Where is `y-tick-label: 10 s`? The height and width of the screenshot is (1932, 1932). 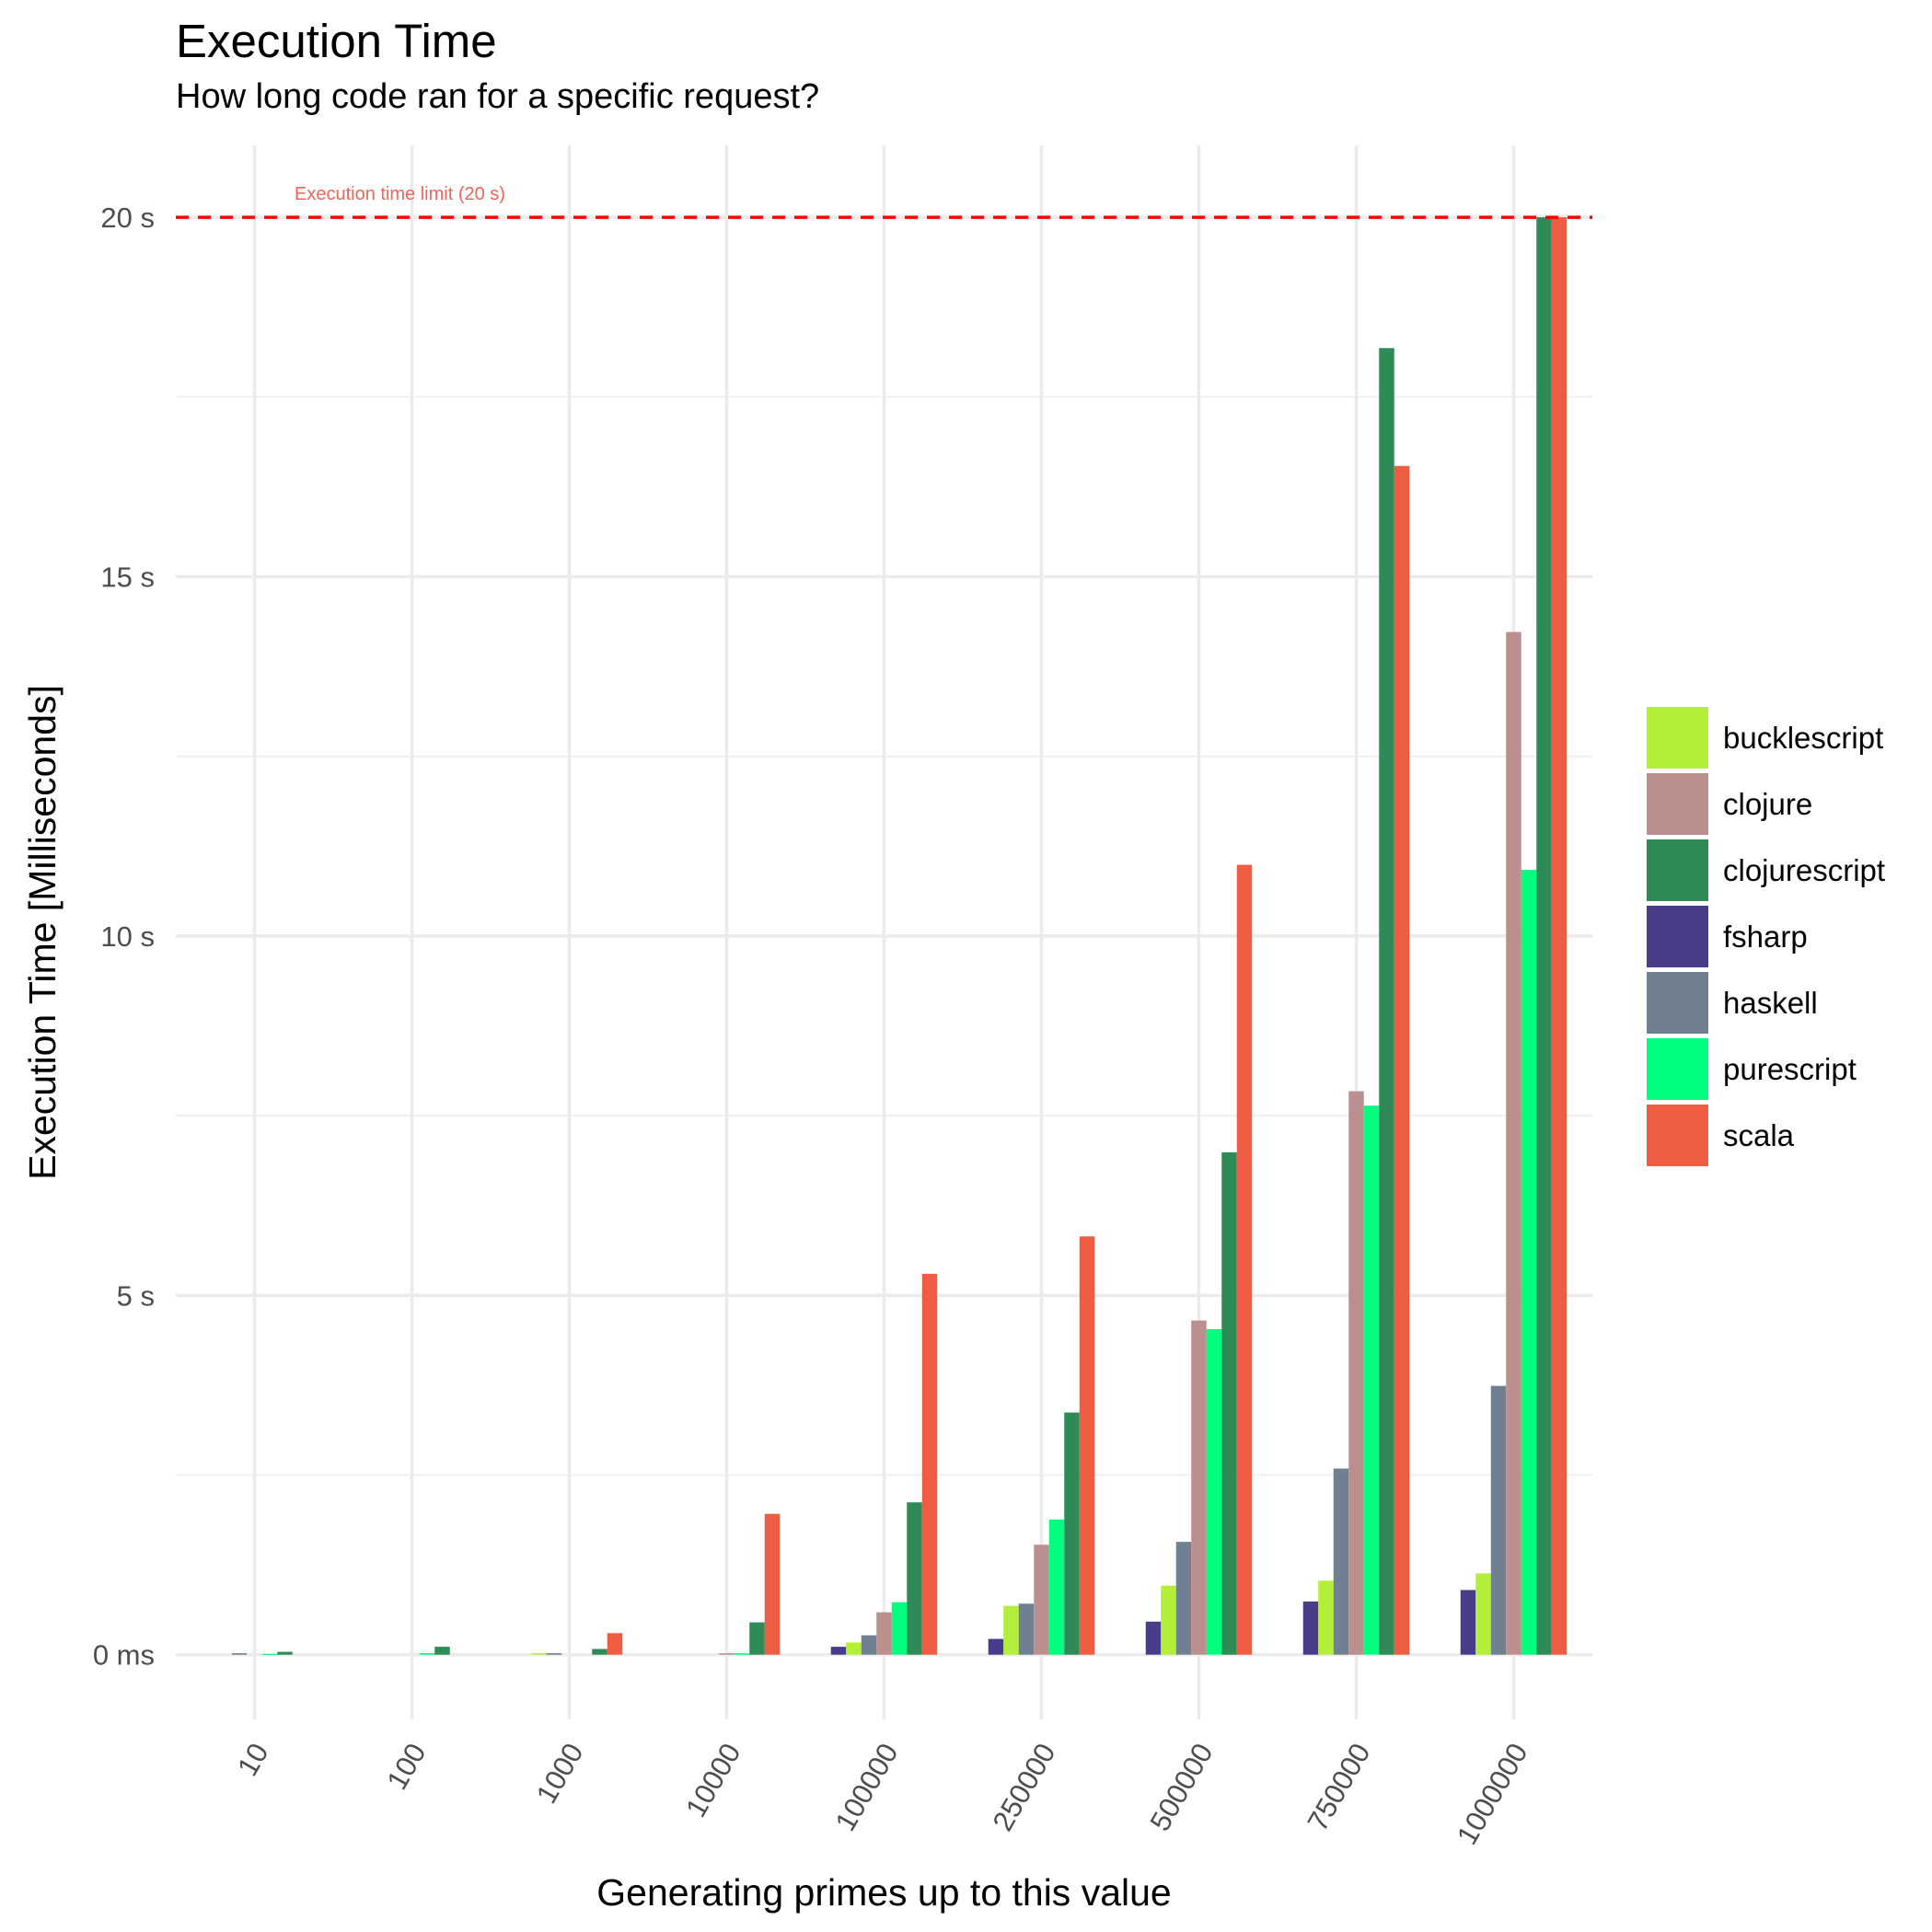
y-tick-label: 10 s is located at coordinates (127, 937).